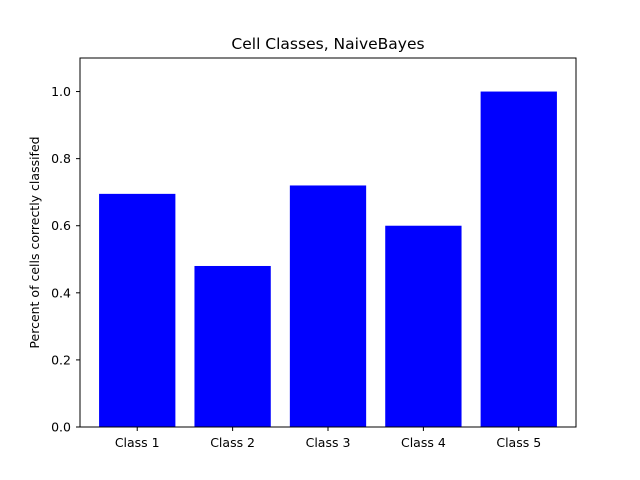 The image size is (640, 480). Describe the element at coordinates (61, 292) in the screenshot. I see `y-tick-label: 0.4` at that location.